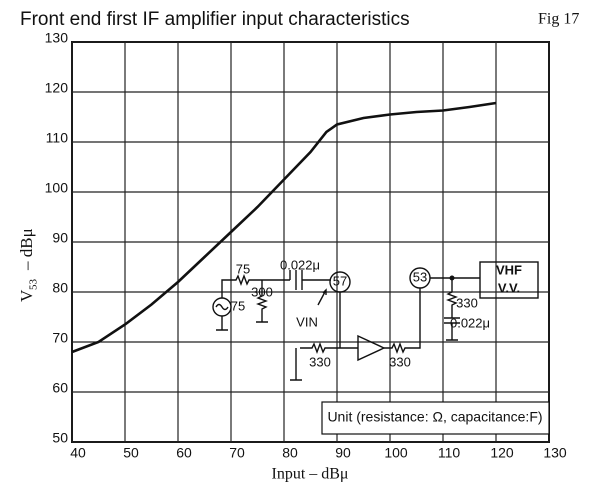  Describe the element at coordinates (26, 249) in the screenshot. I see `y-label-unit: – dBμ` at that location.